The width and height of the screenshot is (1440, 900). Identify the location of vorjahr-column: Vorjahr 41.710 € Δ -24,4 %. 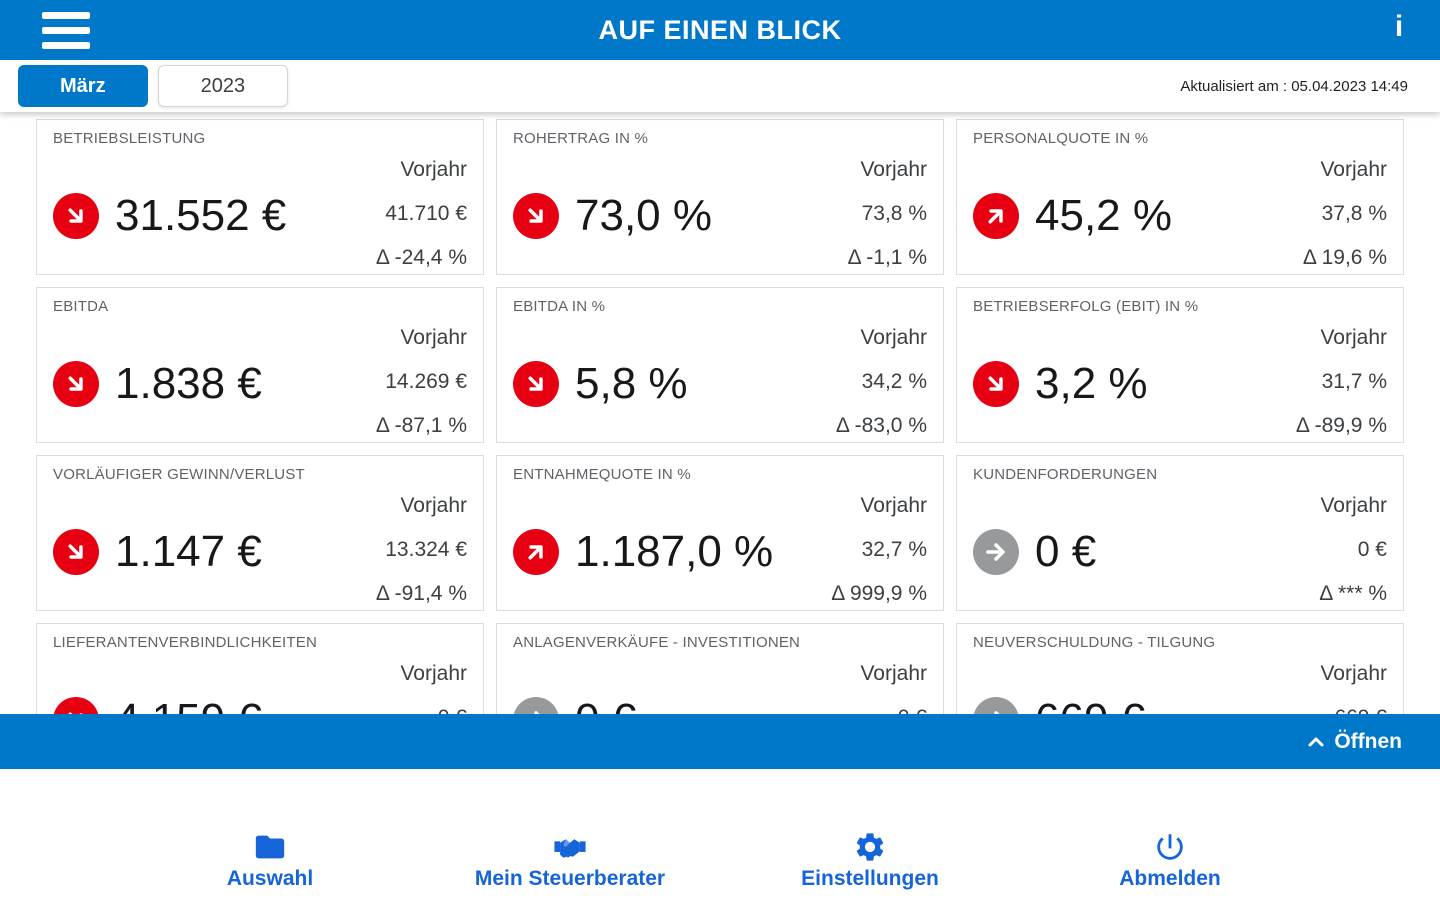
(421, 214).